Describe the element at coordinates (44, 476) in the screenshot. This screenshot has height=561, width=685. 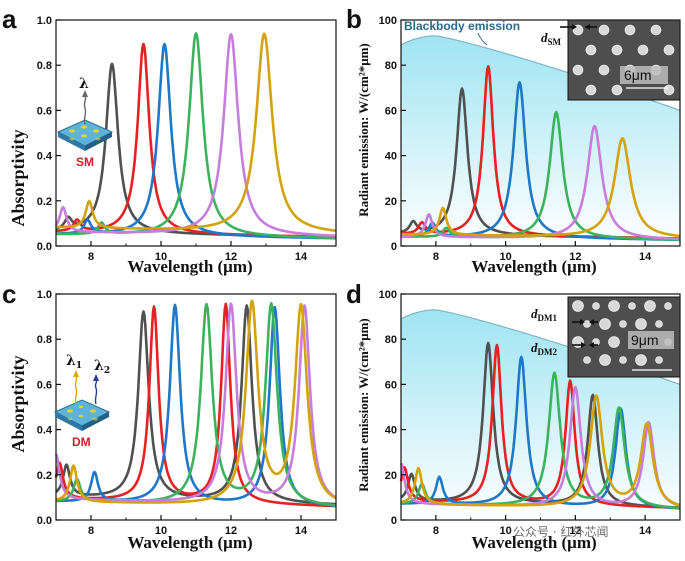
I see `y-tick-label-c-1: 0.2` at that location.